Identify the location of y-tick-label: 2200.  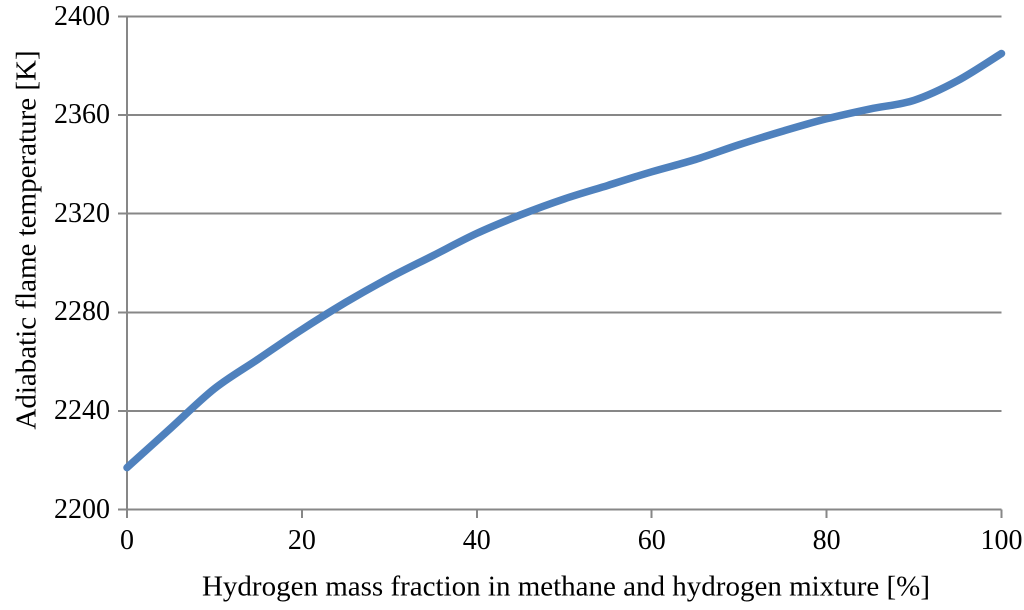
(82, 509).